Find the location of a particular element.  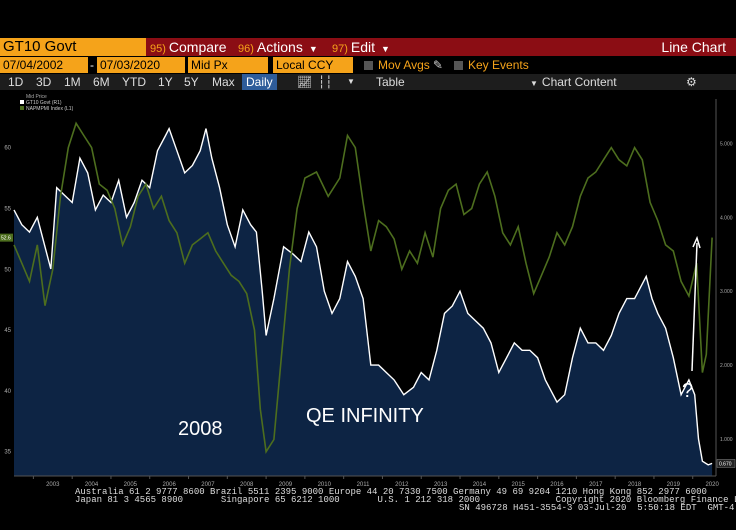

up-arrow-shaft is located at coordinates (694, 307).